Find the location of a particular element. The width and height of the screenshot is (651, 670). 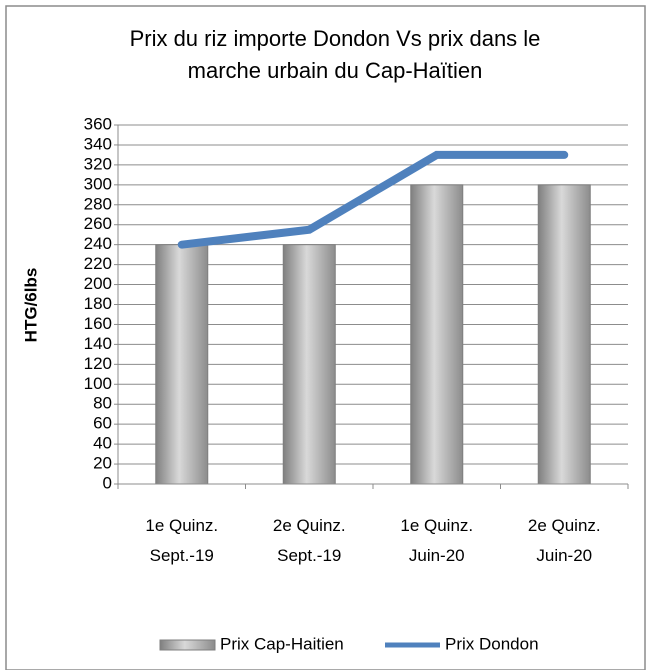

x-tick-label: 1e Quinz. Sept.-19 is located at coordinates (181, 540).